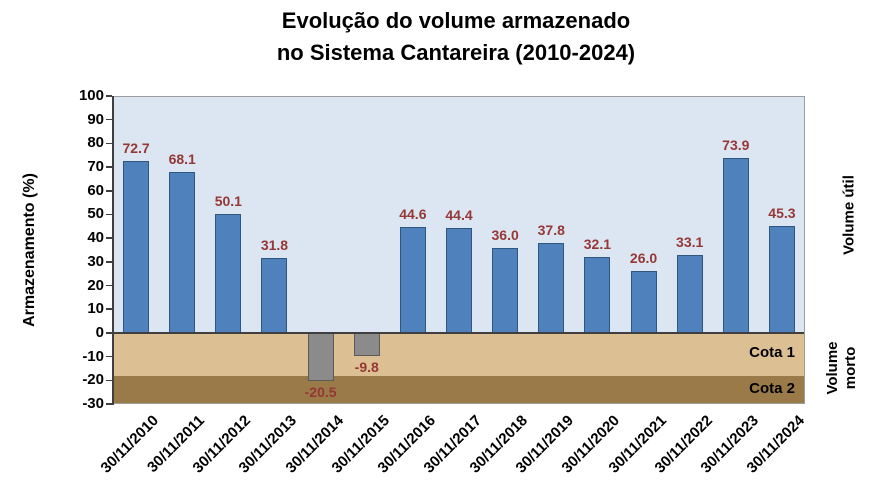 Image resolution: width=886 pixels, height=503 pixels. Describe the element at coordinates (366, 367) in the screenshot. I see `bar-value-label: -9.8` at that location.